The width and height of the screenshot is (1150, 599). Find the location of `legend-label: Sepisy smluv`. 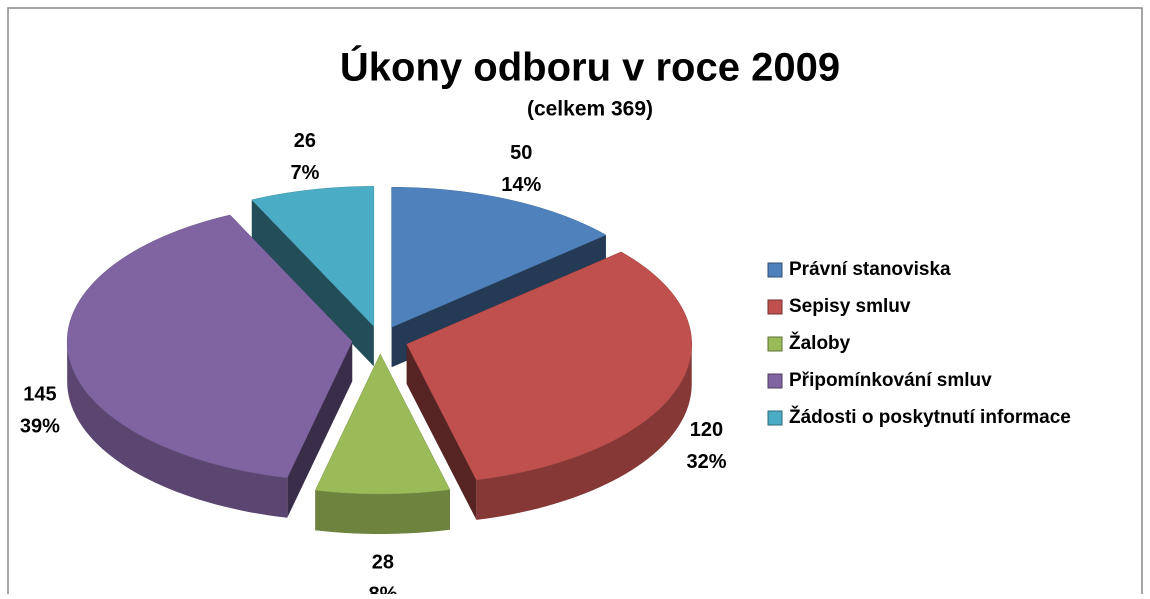

legend-label: Sepisy smluv is located at coordinates (850, 306).